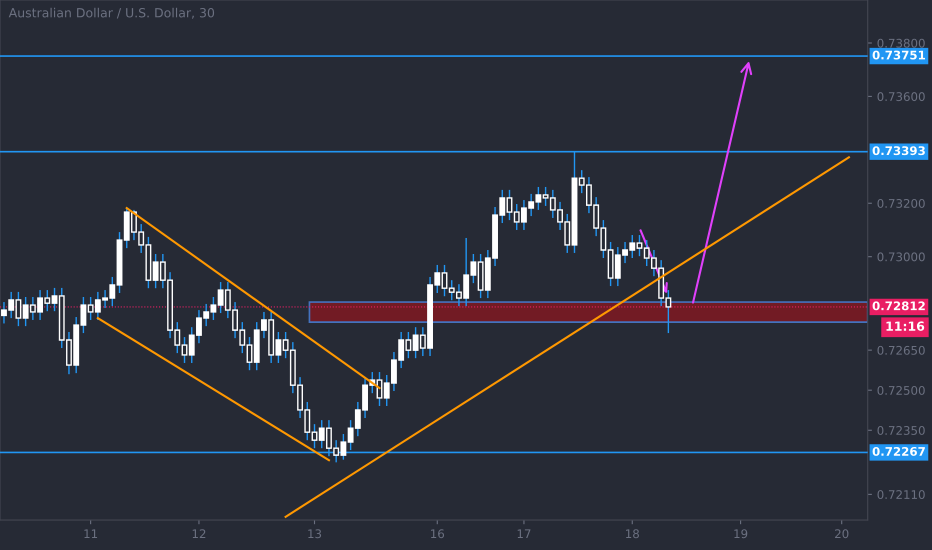  What do you see at coordinates (632, 533) in the screenshot?
I see `x-tick-label: 18` at bounding box center [632, 533].